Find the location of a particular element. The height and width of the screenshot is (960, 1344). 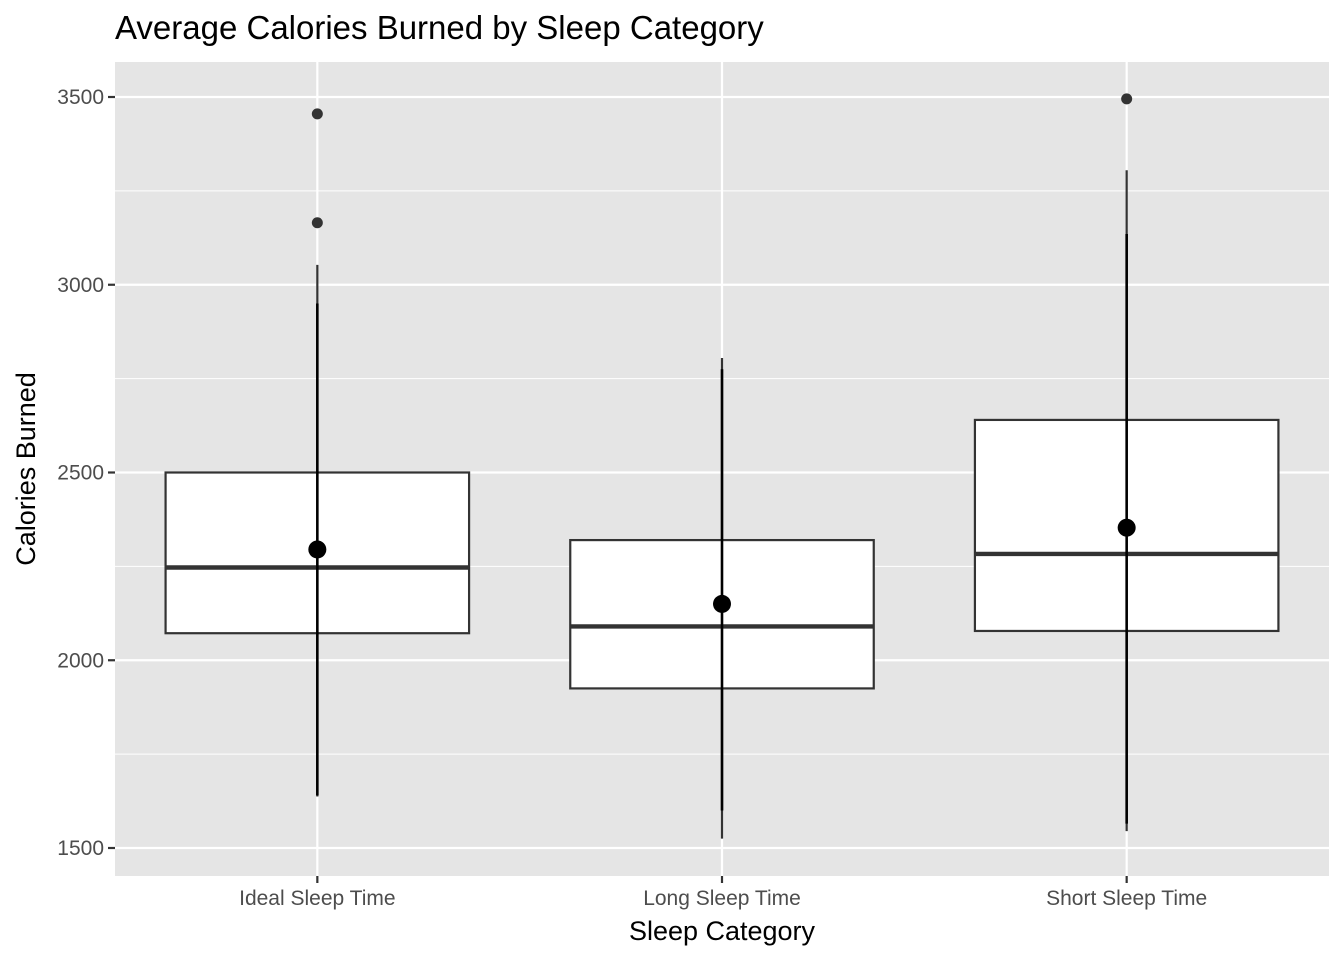

y-axis: 1500 2000 2500 3000 3500 is located at coordinates (86, 473).